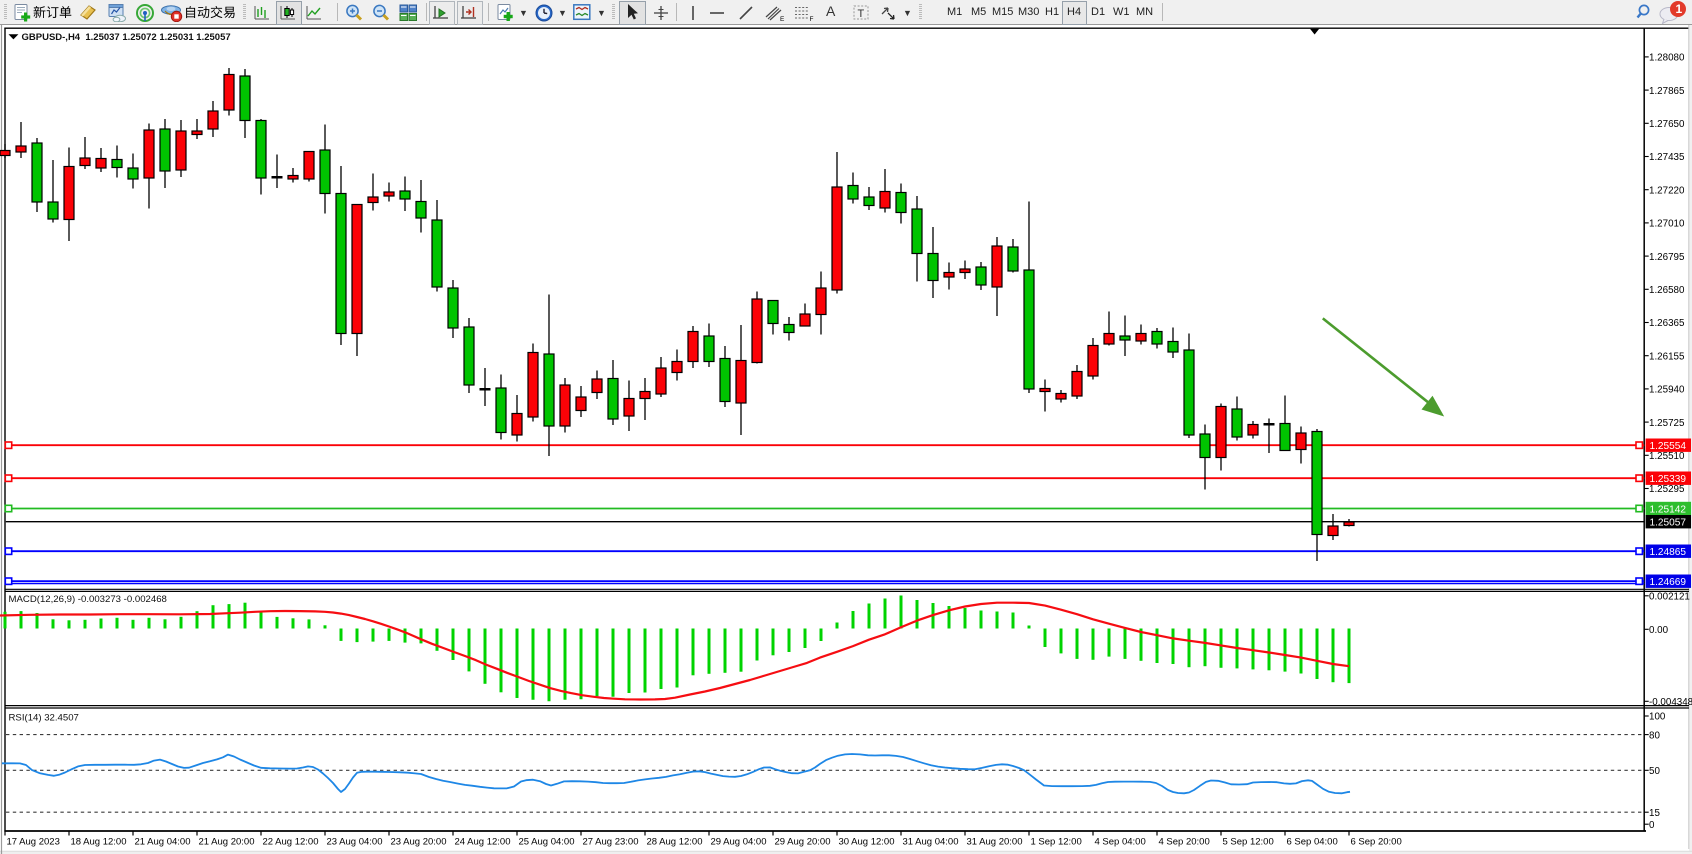 The image size is (1692, 854). I want to click on svg-text: 1.25295, so click(1667, 489).